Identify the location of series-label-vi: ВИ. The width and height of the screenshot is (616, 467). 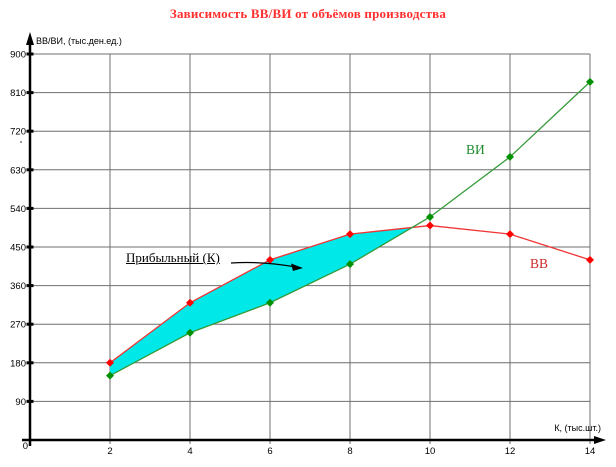
(475, 149).